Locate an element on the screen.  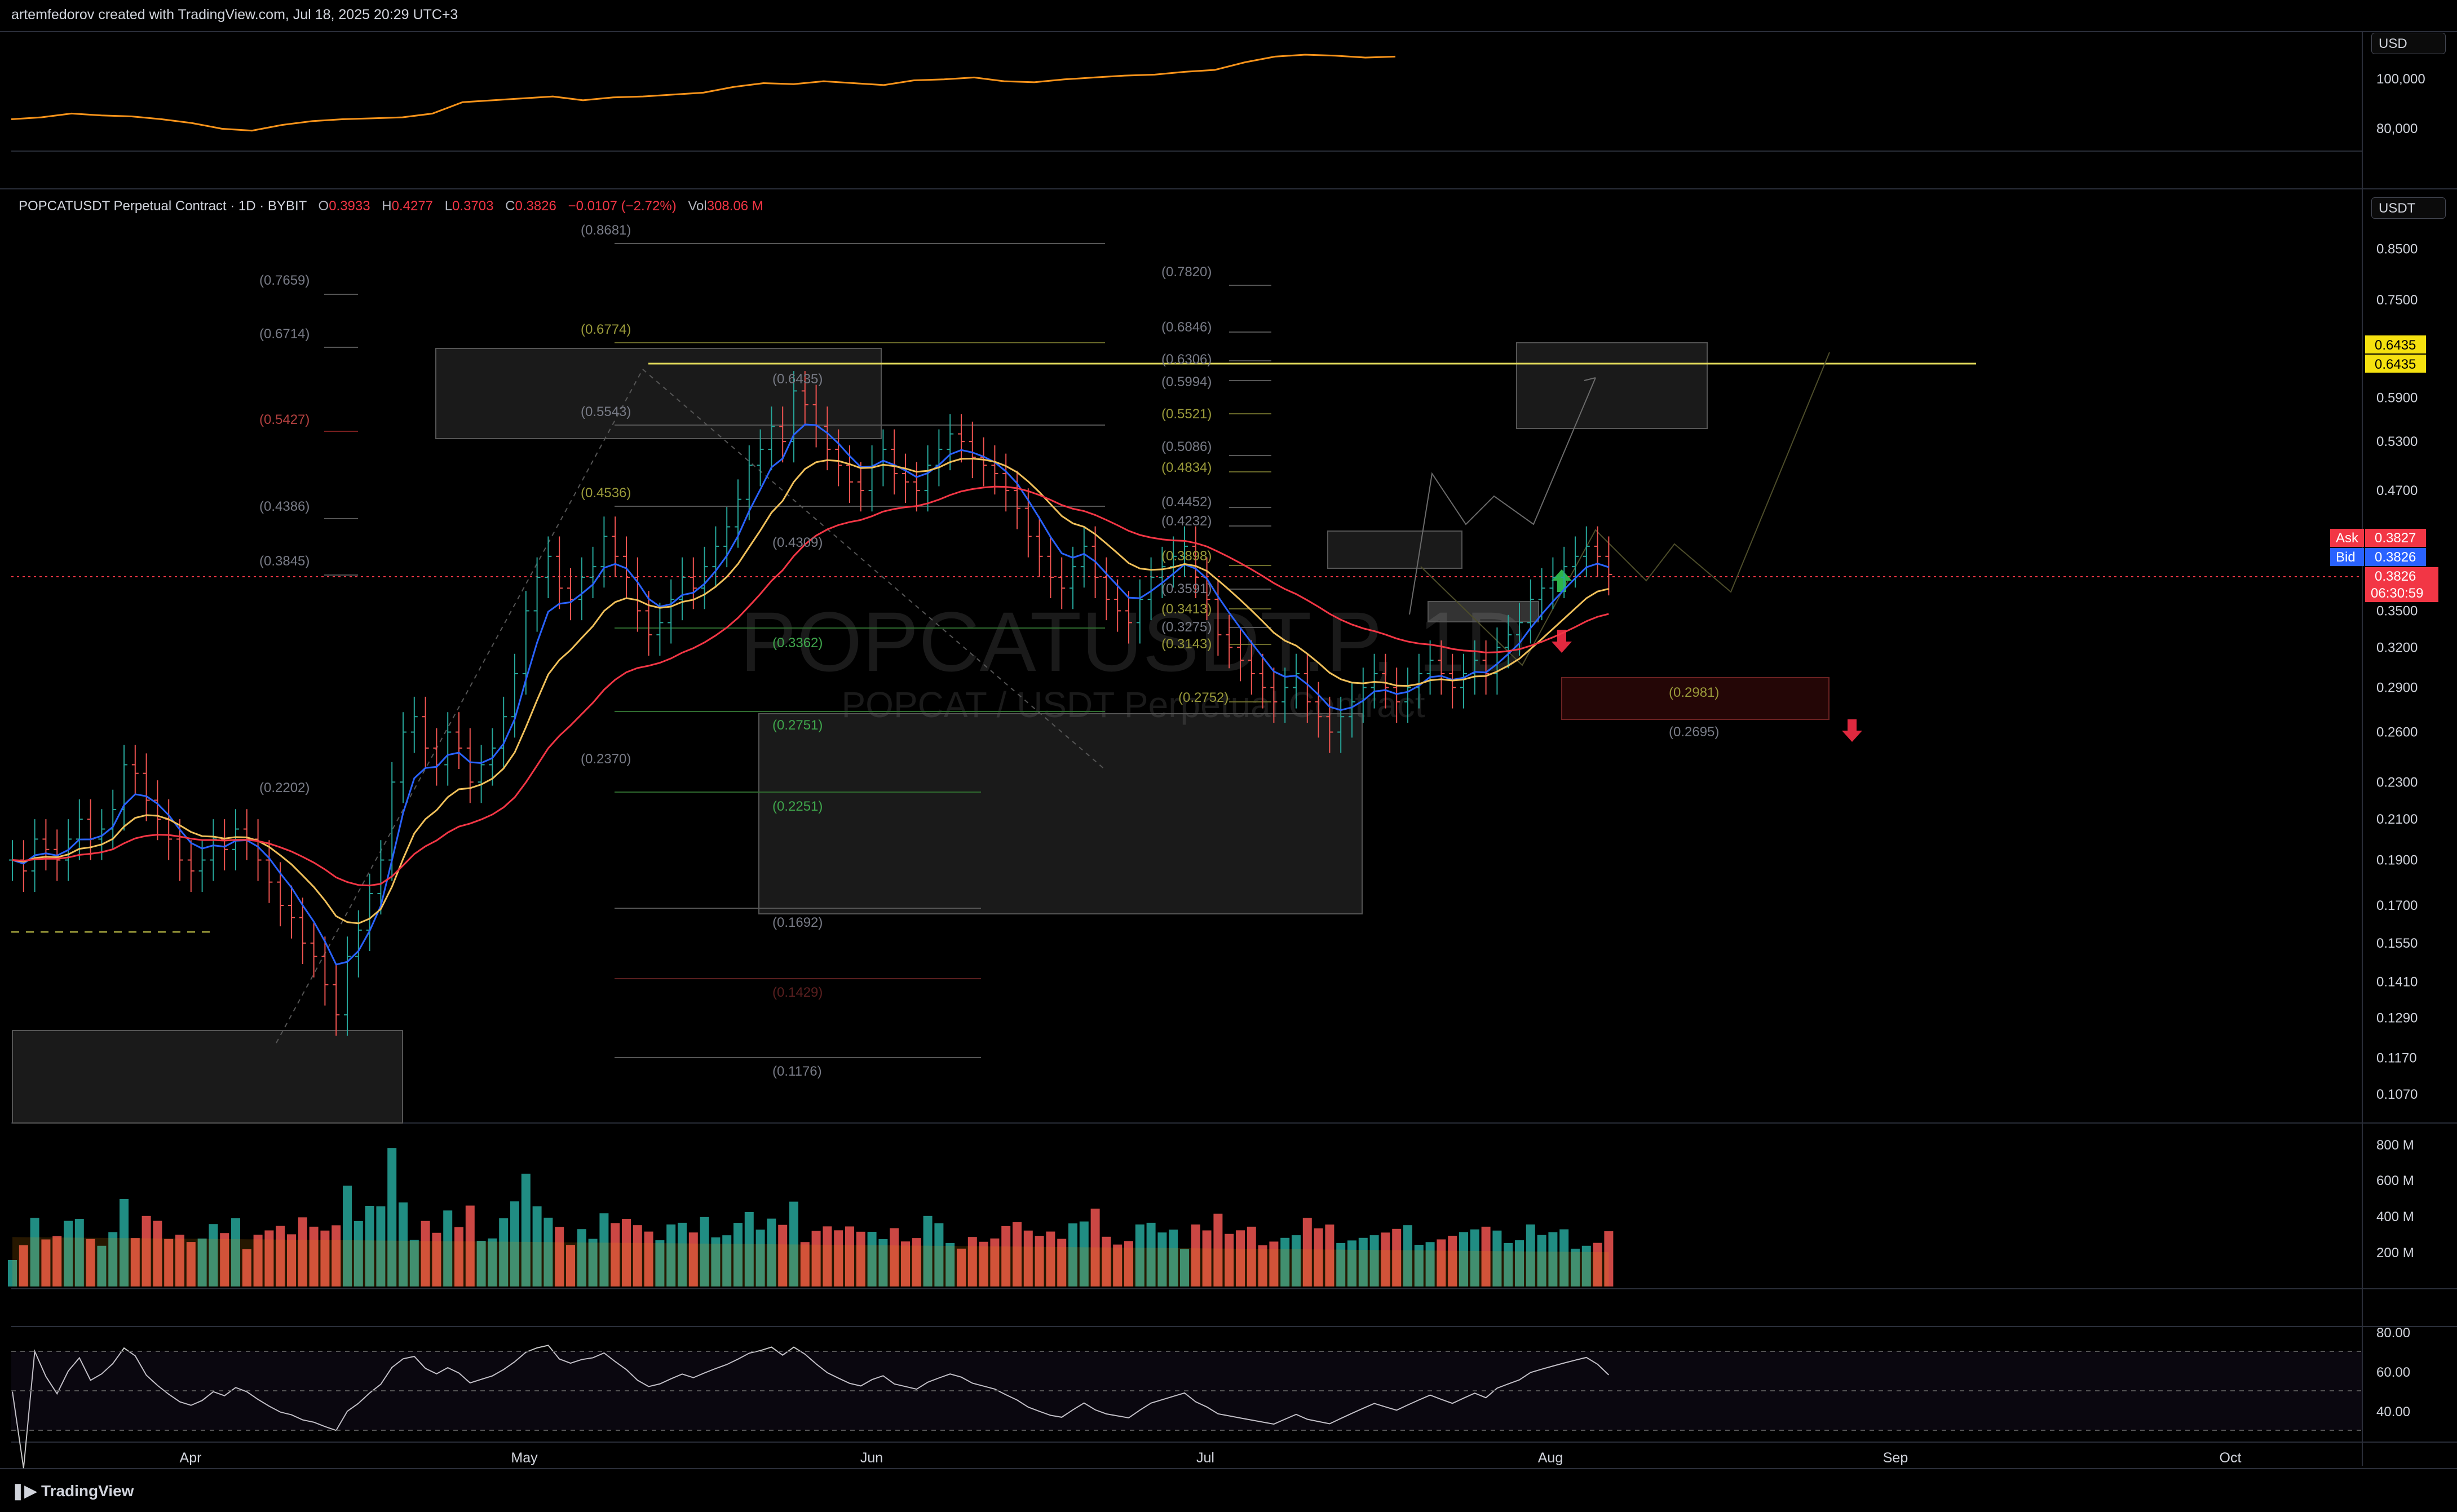
ask-value-tag is located at coordinates (2396, 538).